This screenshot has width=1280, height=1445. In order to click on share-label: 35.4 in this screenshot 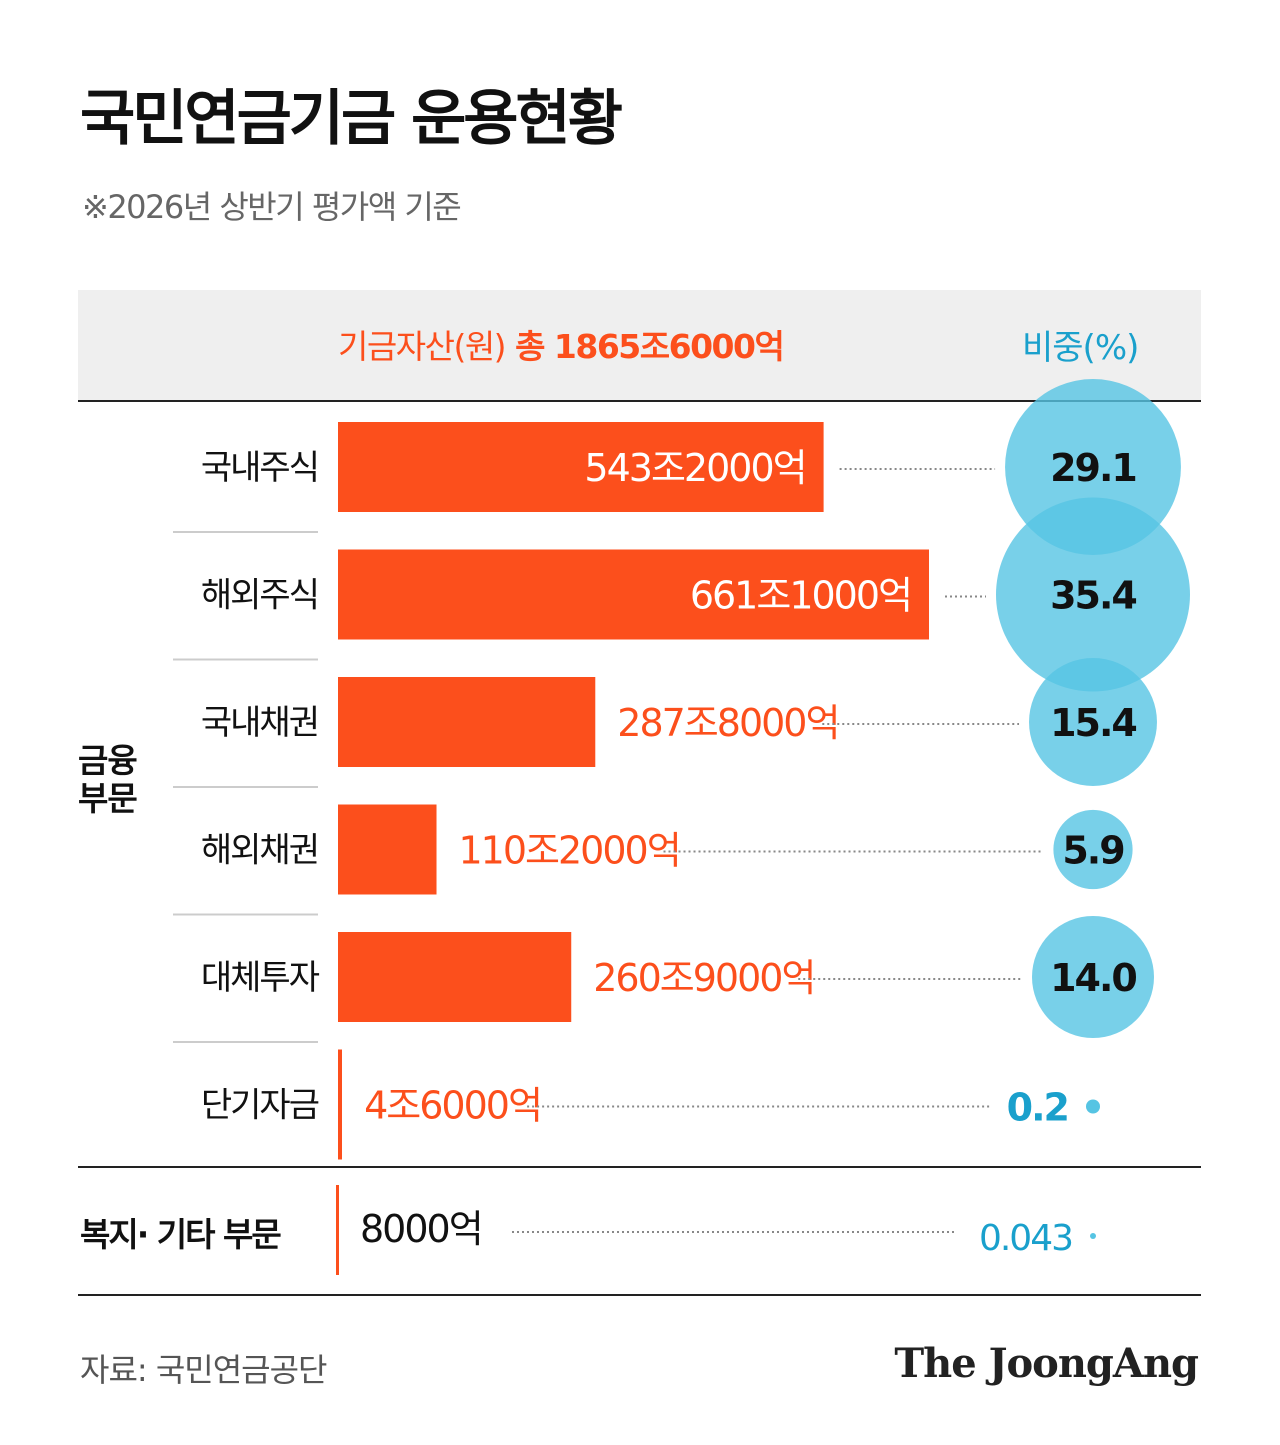, I will do `click(1093, 596)`.